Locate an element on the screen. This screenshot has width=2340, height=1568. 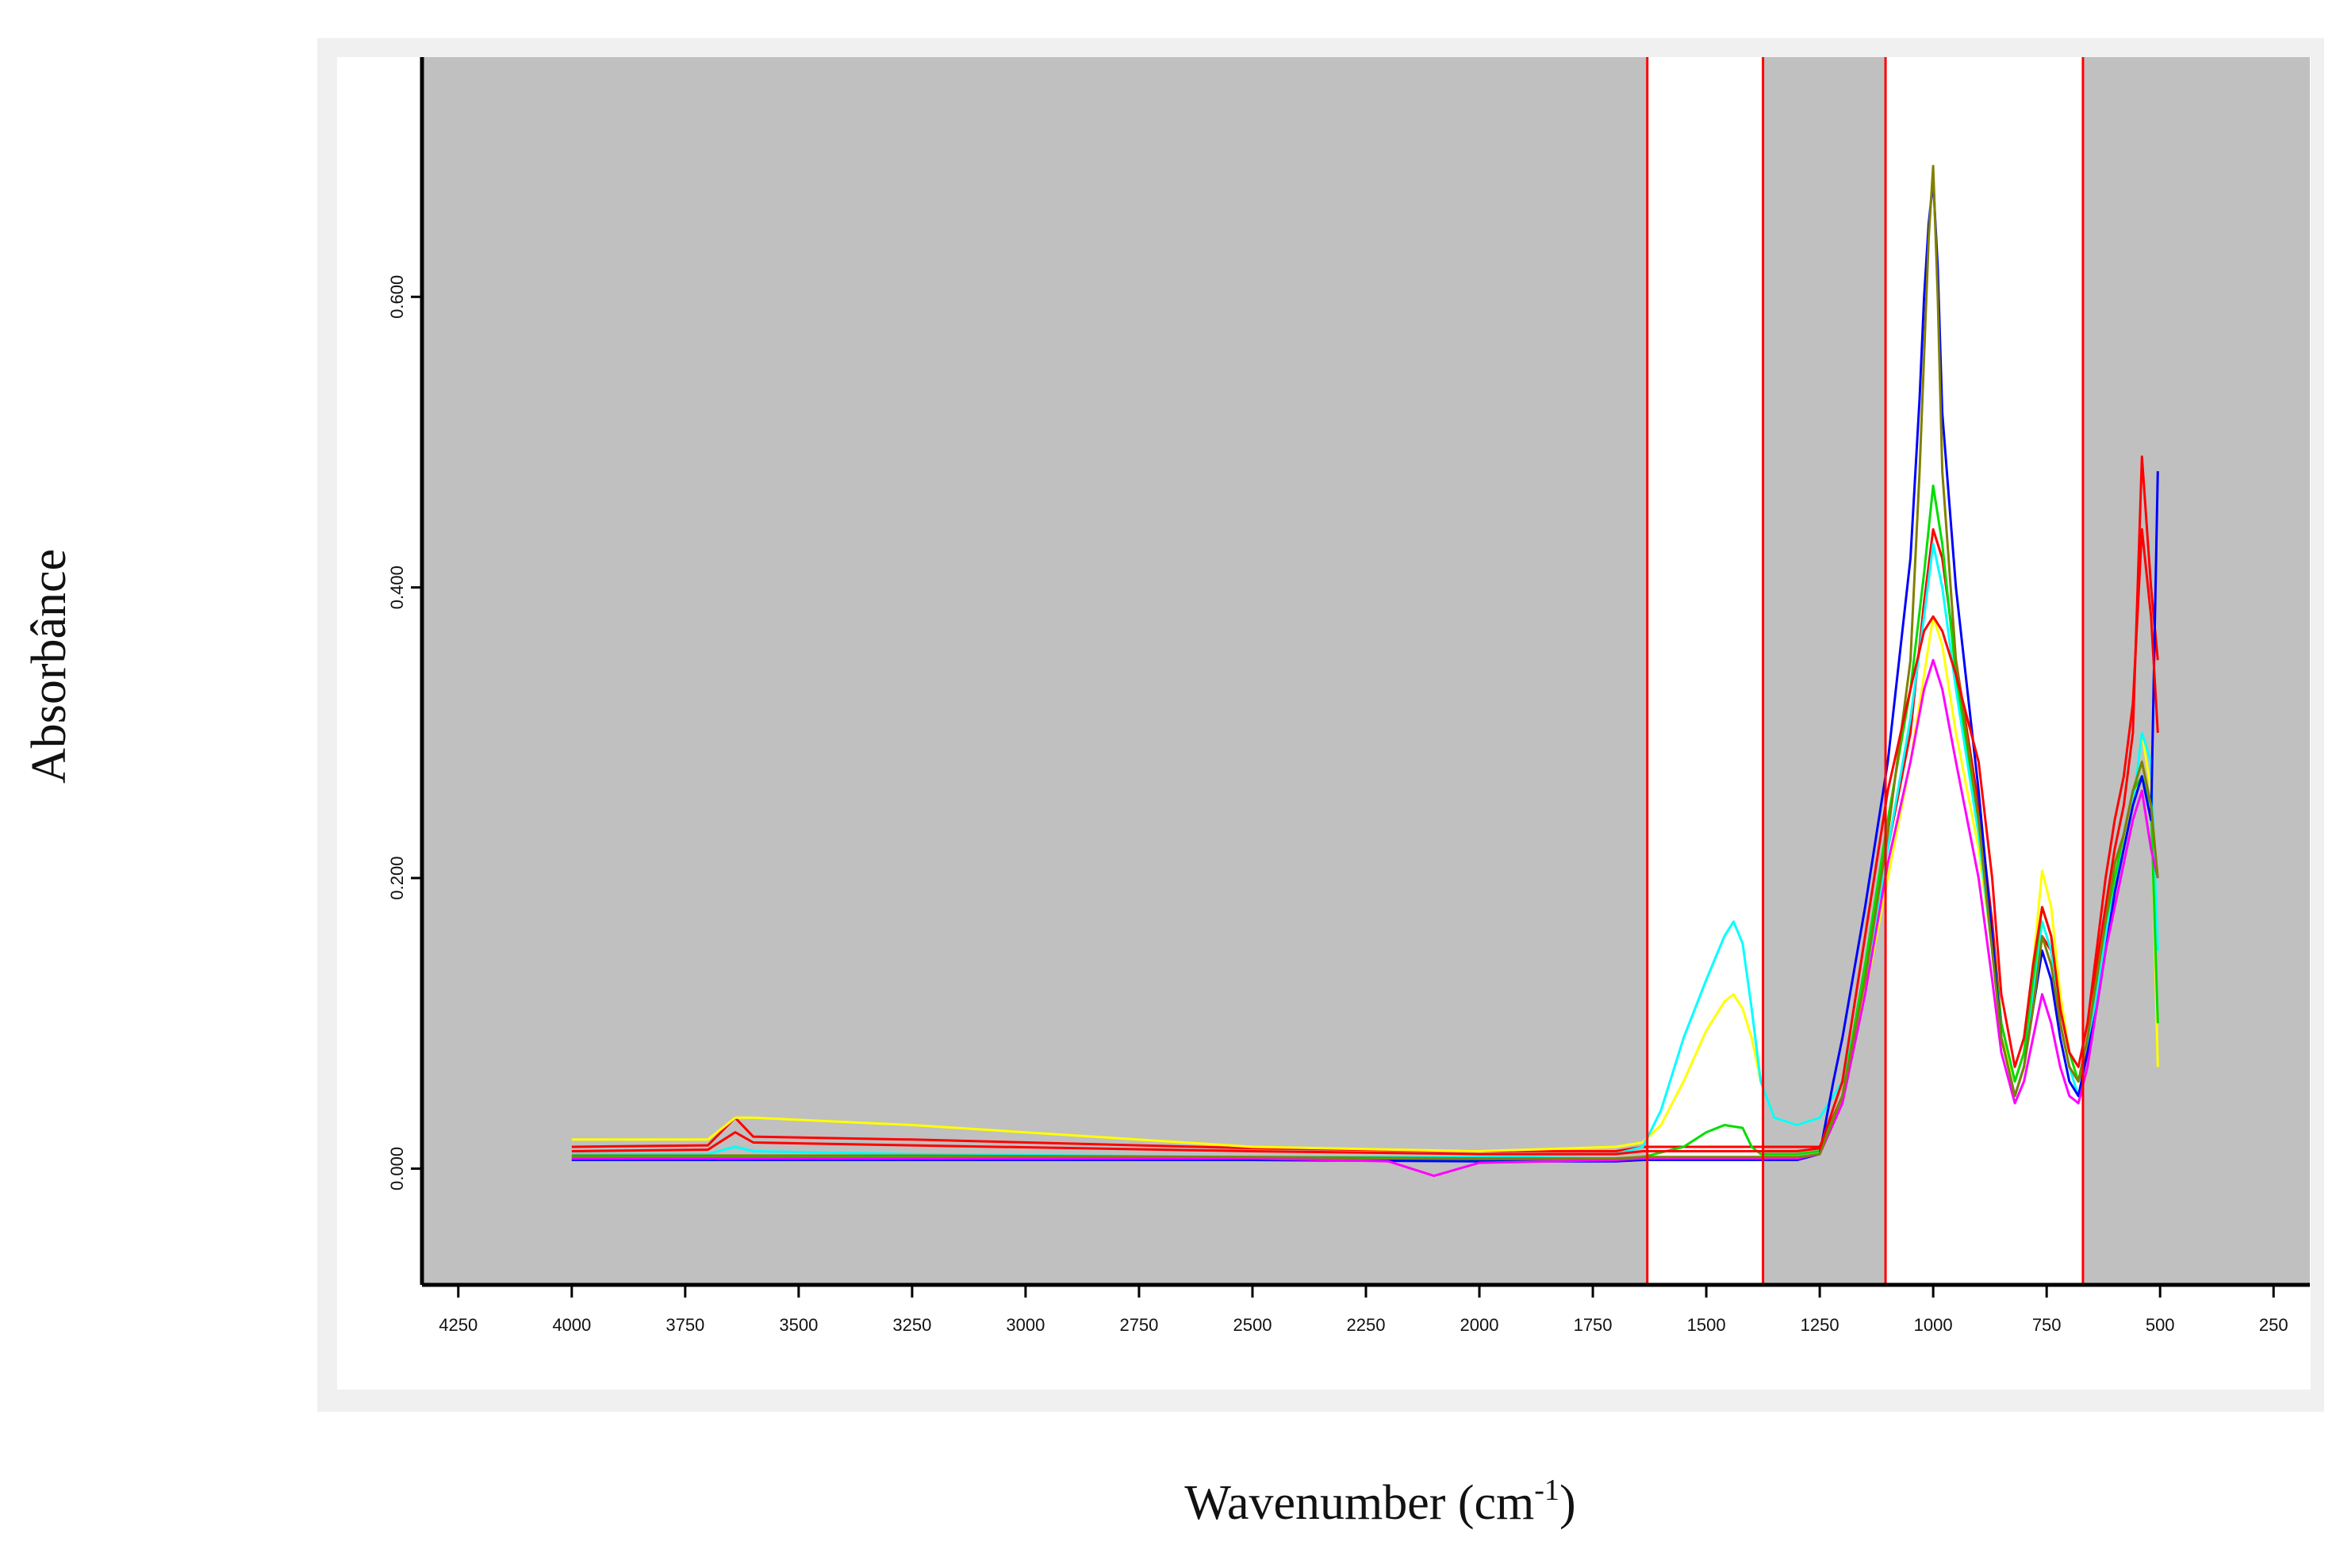
region-boundary-lines is located at coordinates (1866, 671).